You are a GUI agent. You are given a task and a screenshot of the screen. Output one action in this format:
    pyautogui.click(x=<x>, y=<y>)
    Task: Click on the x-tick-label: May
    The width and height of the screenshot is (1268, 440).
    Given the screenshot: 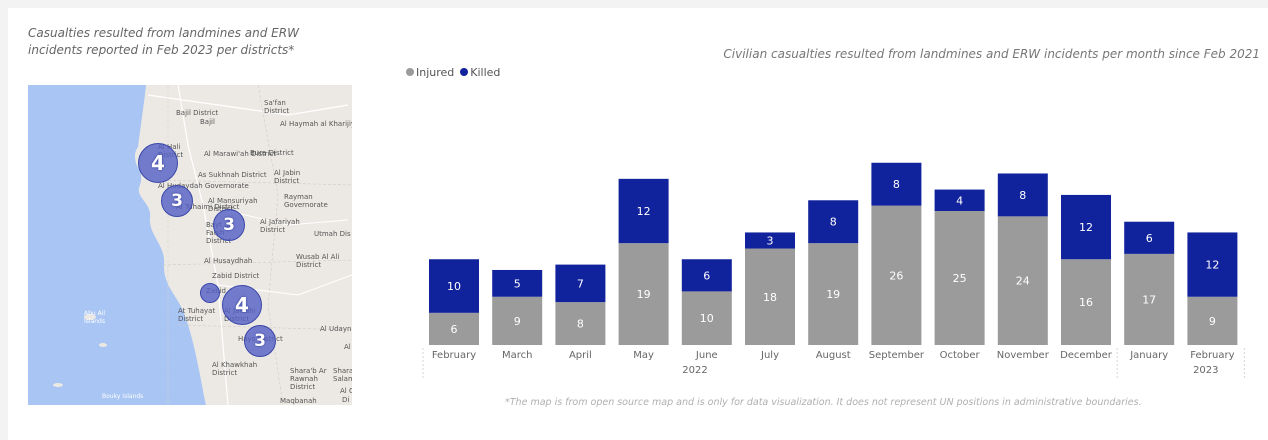 What is the action you would take?
    pyautogui.click(x=643, y=355)
    